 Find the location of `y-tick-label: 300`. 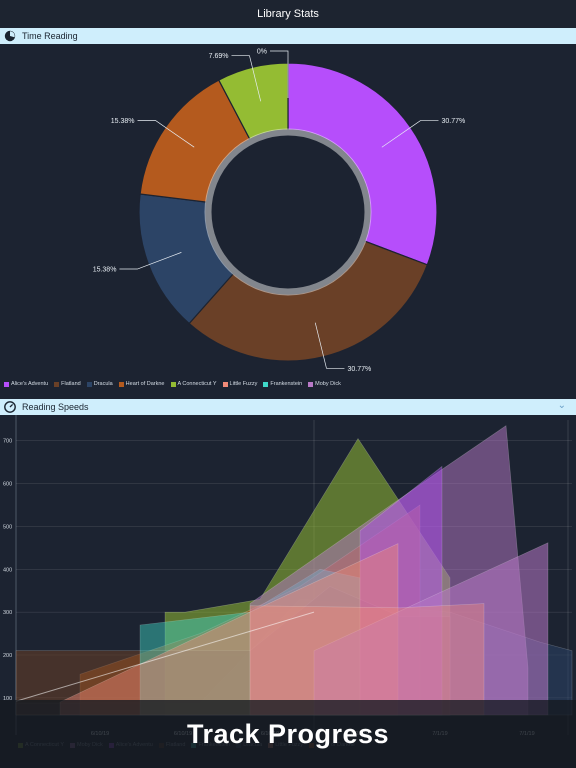

y-tick-label: 300 is located at coordinates (7, 613).